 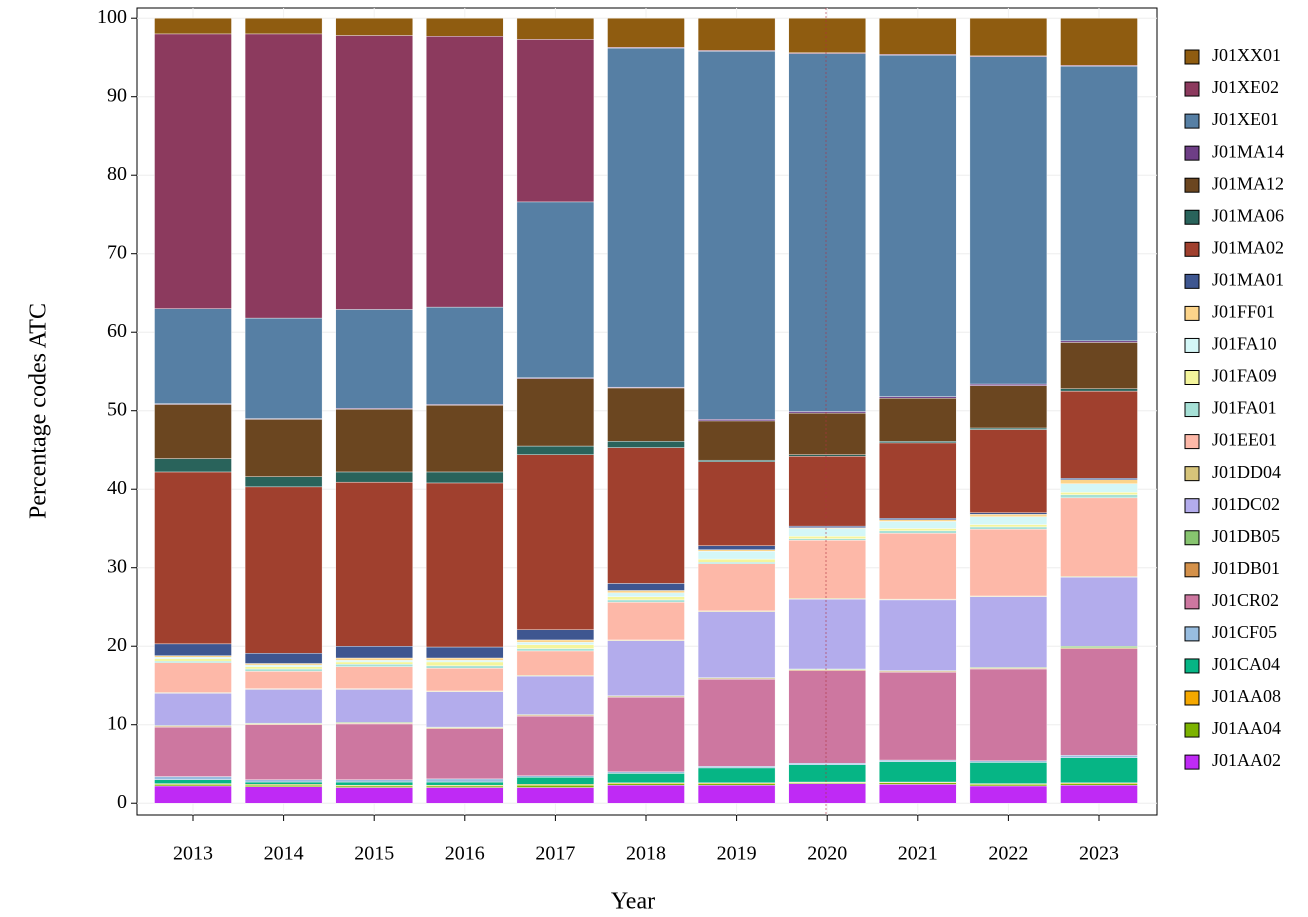 What do you see at coordinates (1248, 247) in the screenshot?
I see `legend-label: J01MA02` at bounding box center [1248, 247].